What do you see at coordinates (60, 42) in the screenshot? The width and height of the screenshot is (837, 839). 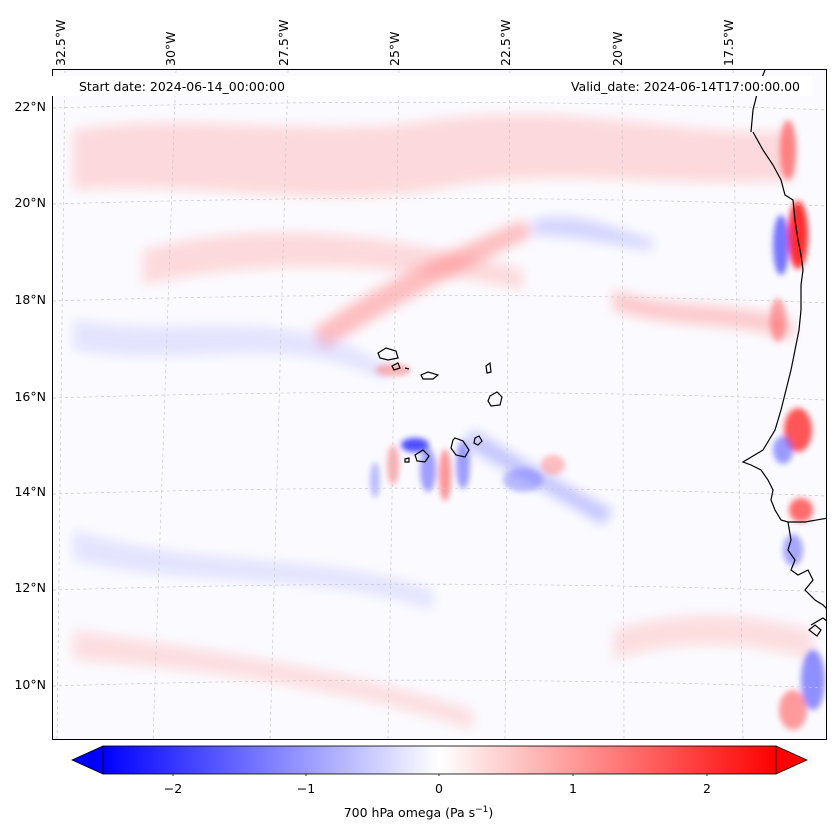 I see `lon-label: 32.5°W` at bounding box center [60, 42].